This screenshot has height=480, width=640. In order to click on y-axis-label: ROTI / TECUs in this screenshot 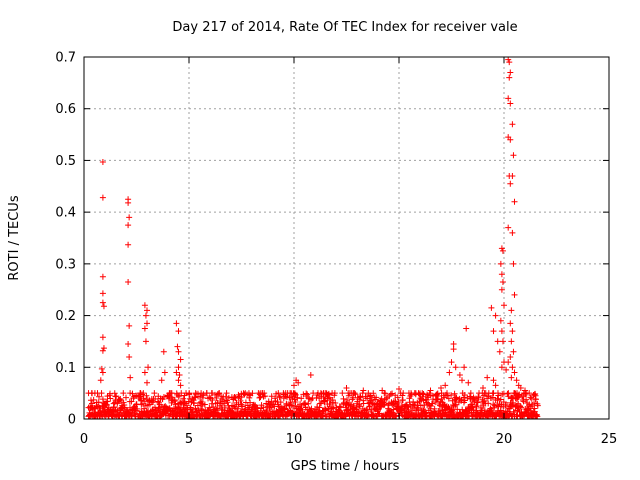, I will do `click(14, 237)`.